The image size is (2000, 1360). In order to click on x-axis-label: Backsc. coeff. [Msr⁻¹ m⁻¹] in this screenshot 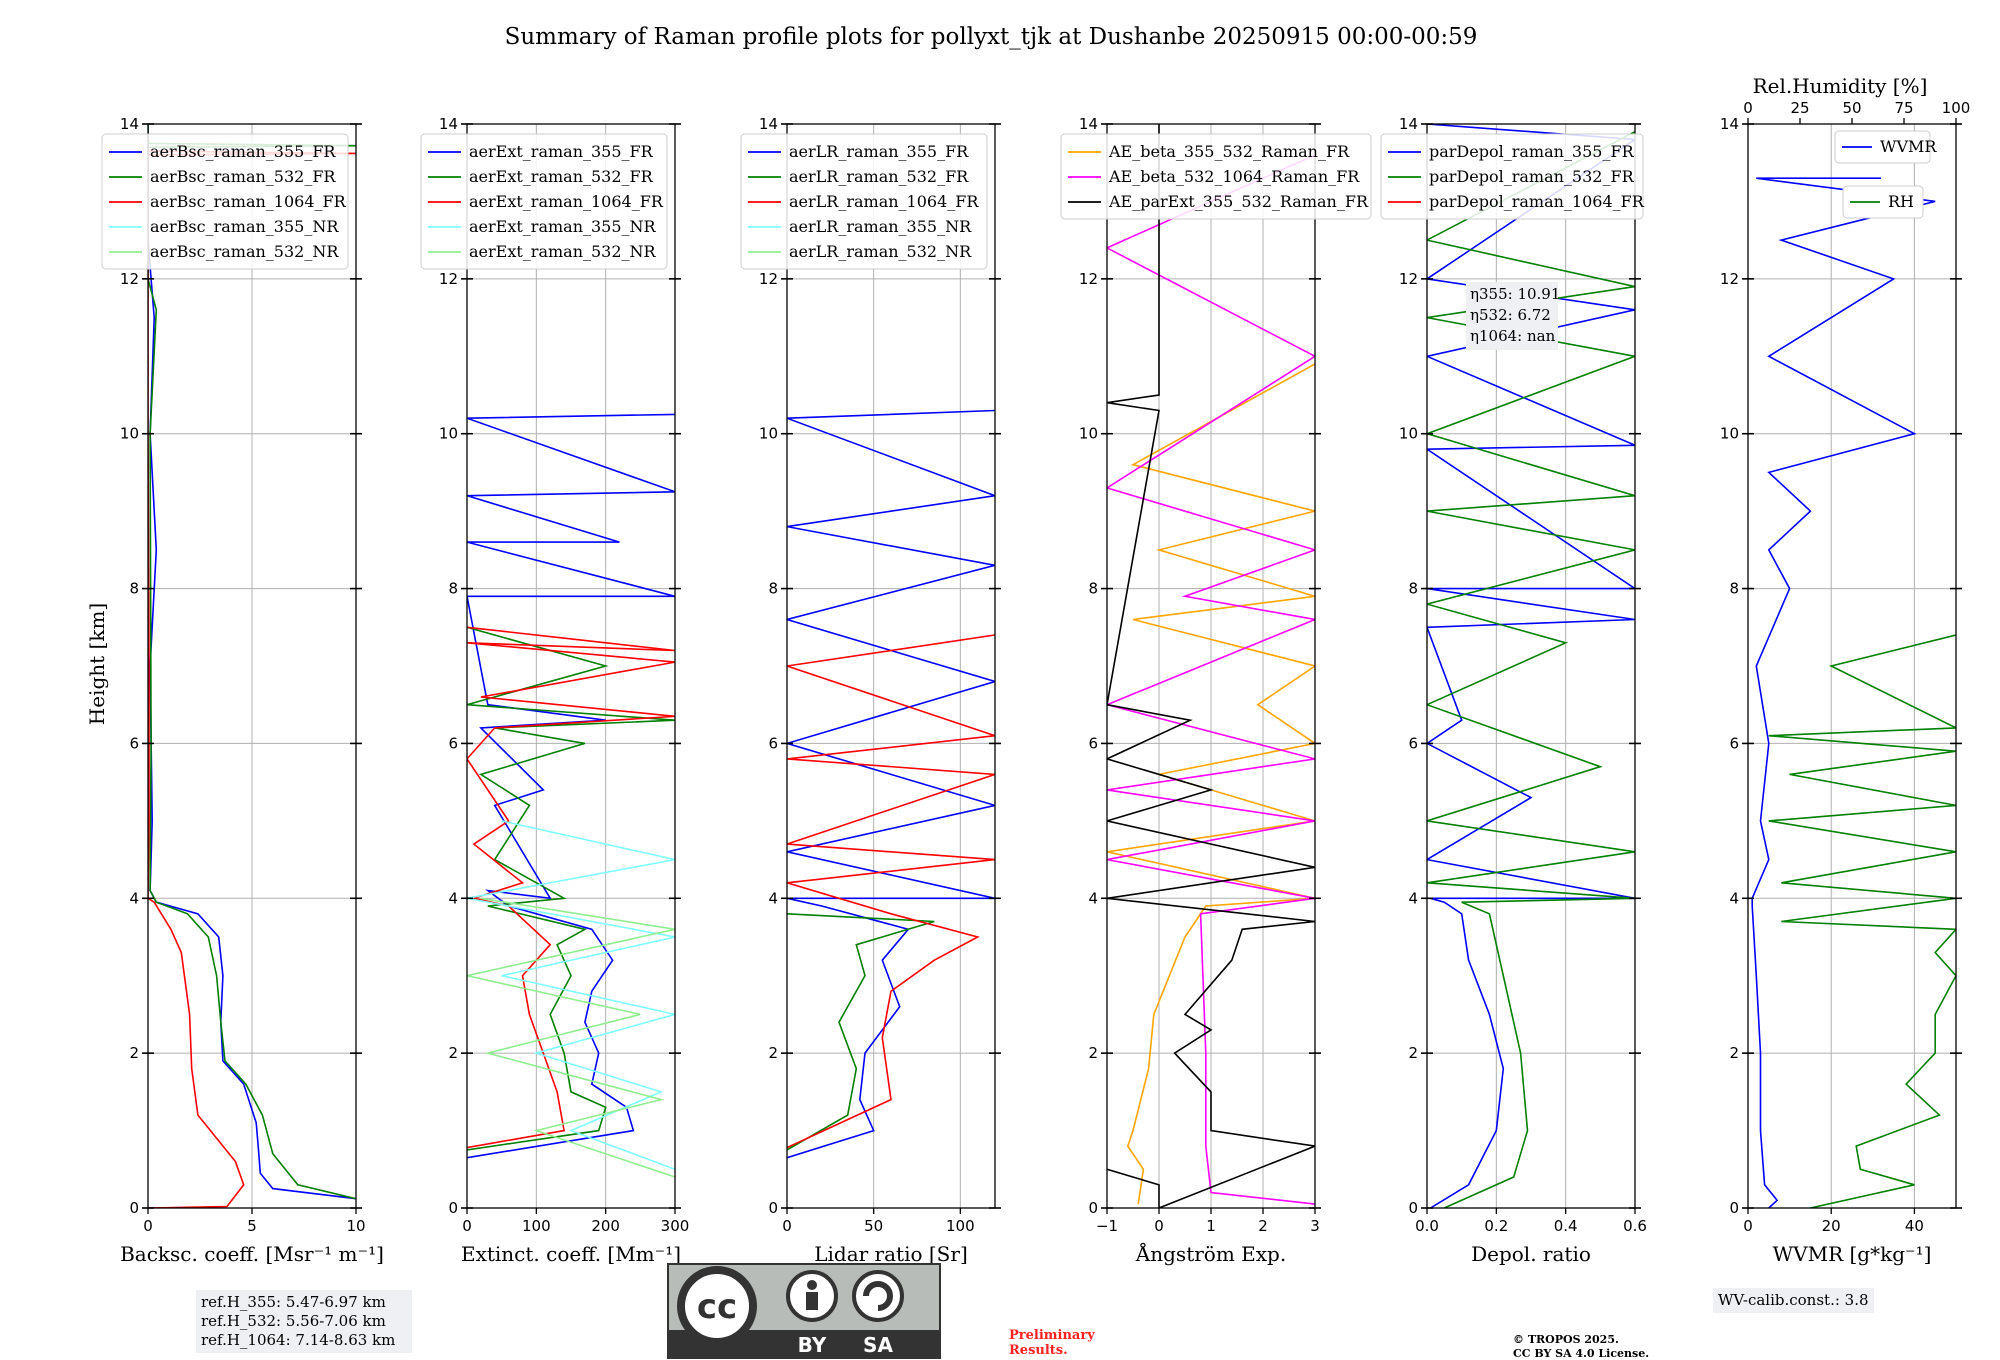, I will do `click(252, 1254)`.